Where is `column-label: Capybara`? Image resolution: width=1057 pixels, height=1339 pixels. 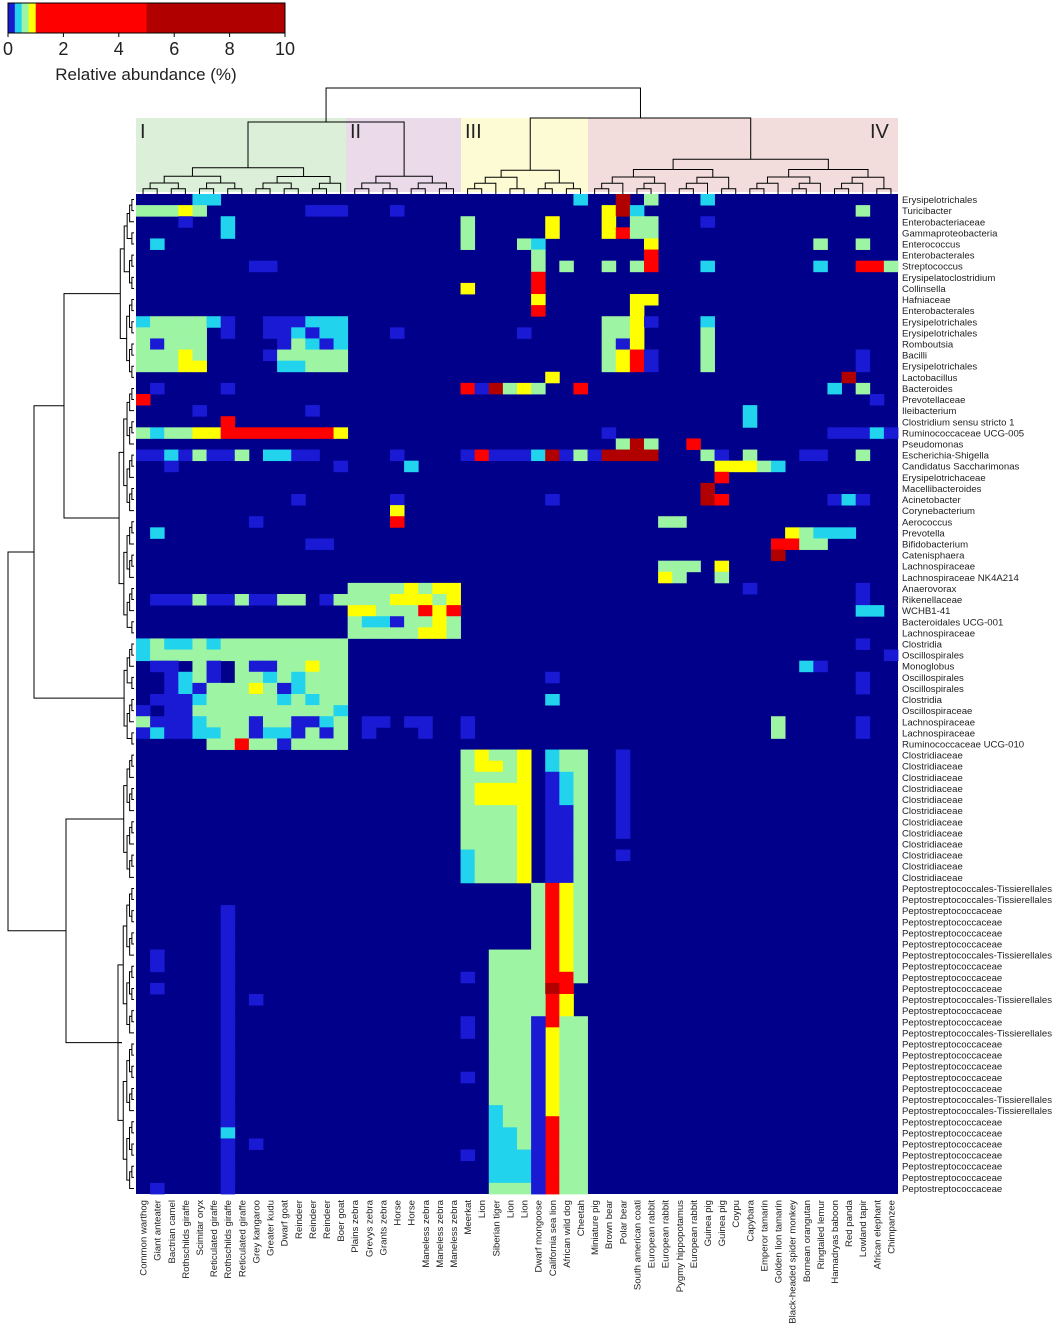 column-label: Capybara is located at coordinates (750, 1220).